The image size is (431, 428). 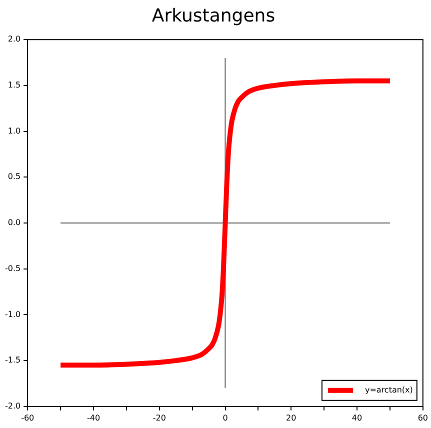 What do you see at coordinates (14, 177) in the screenshot?
I see `y-tick-label: 0.5` at bounding box center [14, 177].